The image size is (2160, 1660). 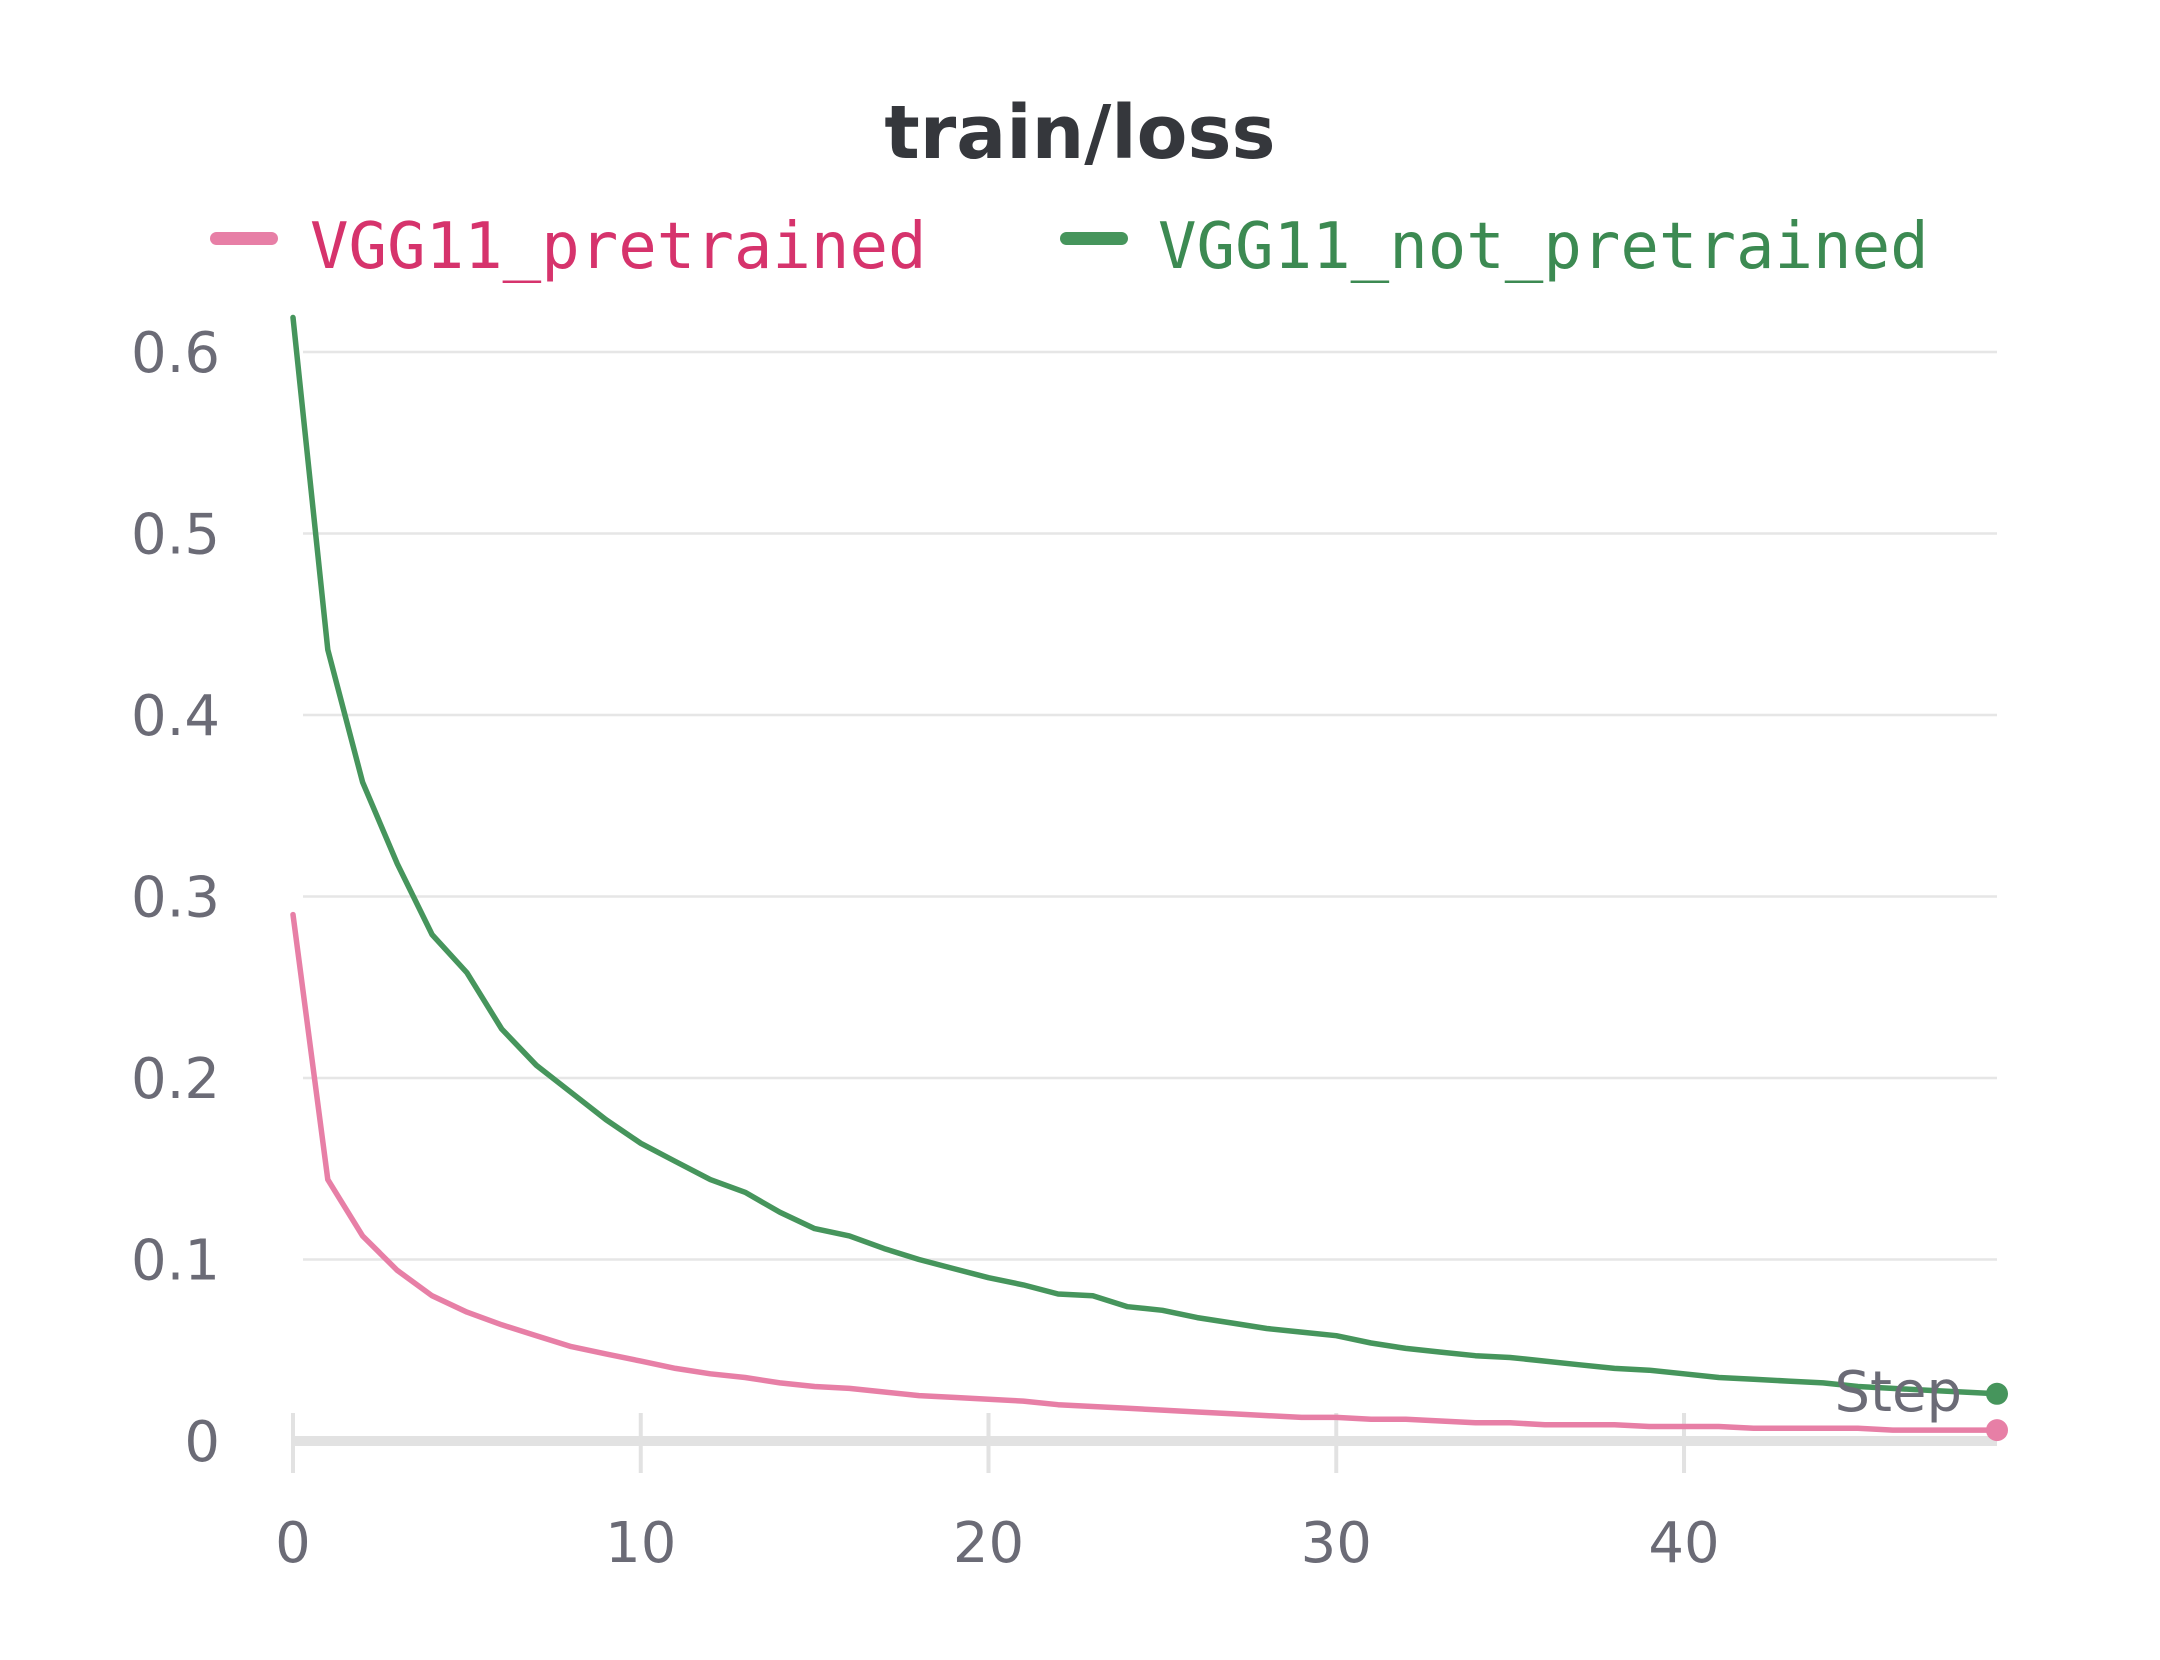 I want to click on x-tick-label: 20, so click(x=988, y=1543).